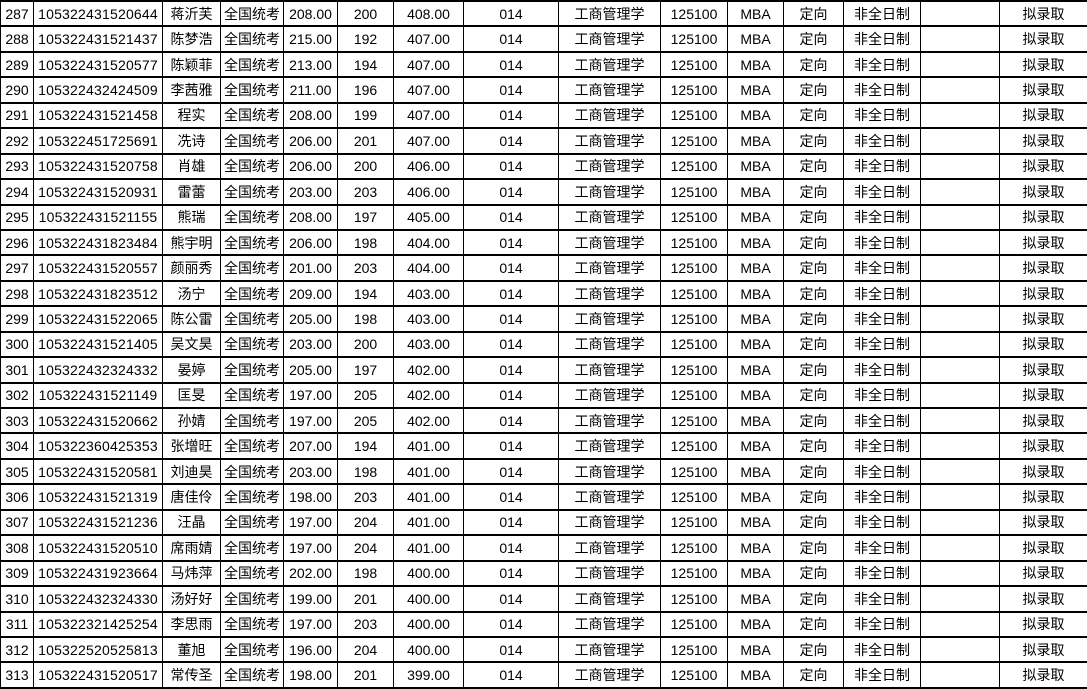  What do you see at coordinates (365, 370) in the screenshot?
I see `cell-score-2: 197` at bounding box center [365, 370].